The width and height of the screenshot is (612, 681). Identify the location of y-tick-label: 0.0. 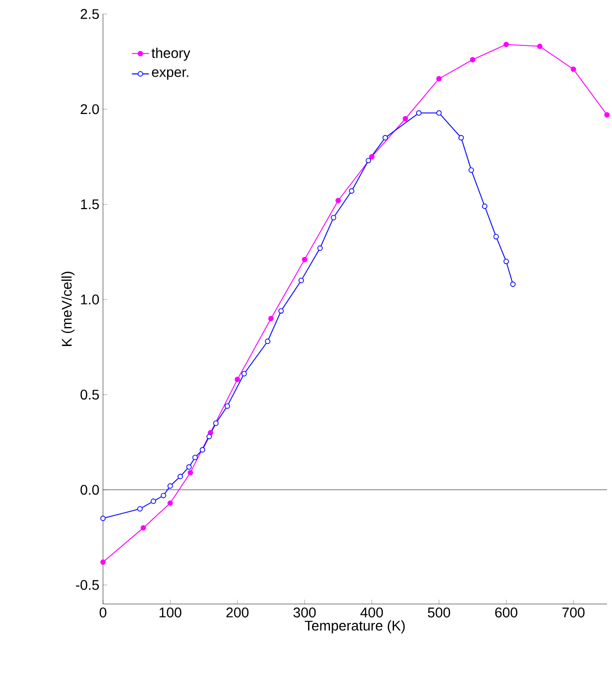
(89, 489).